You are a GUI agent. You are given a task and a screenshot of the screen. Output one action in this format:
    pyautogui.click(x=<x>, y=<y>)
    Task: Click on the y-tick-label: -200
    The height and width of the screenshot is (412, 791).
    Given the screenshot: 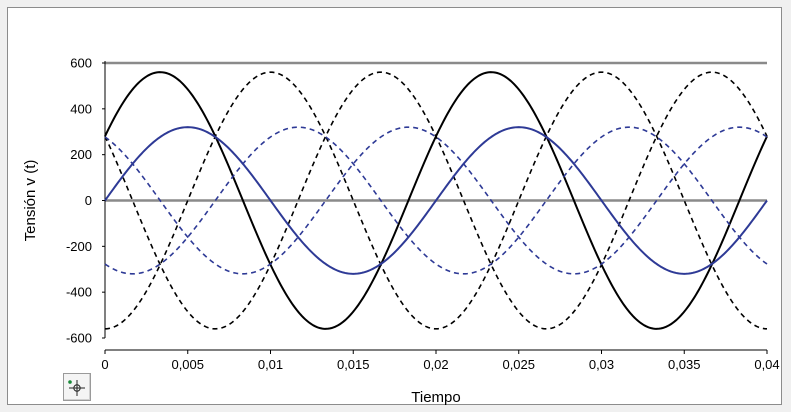 What is the action you would take?
    pyautogui.click(x=79, y=246)
    